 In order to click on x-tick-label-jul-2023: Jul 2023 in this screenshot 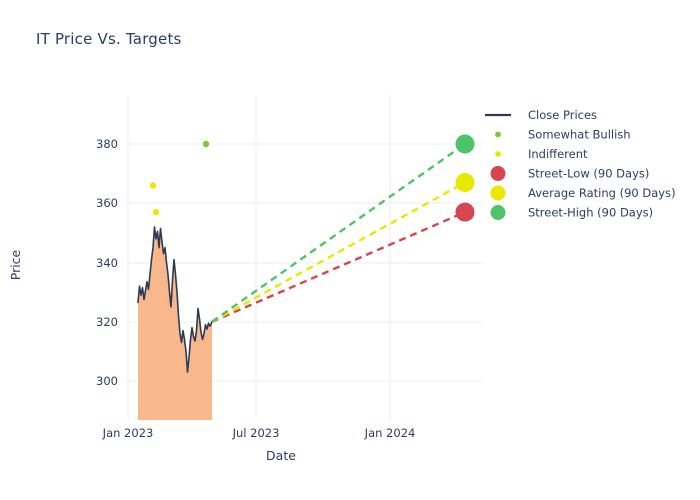, I will do `click(256, 433)`.